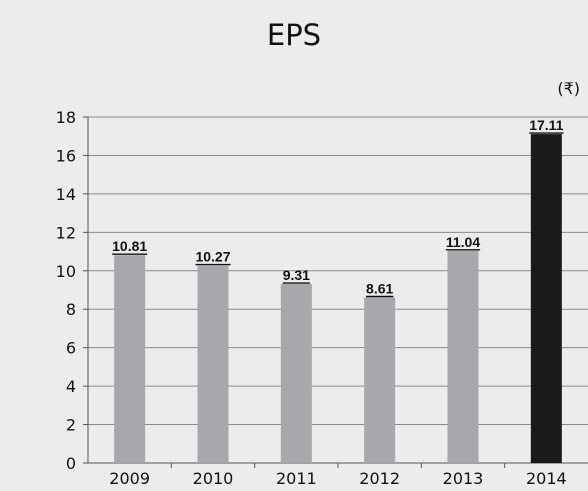  What do you see at coordinates (71, 309) in the screenshot?
I see `y-tick-label: 8` at bounding box center [71, 309].